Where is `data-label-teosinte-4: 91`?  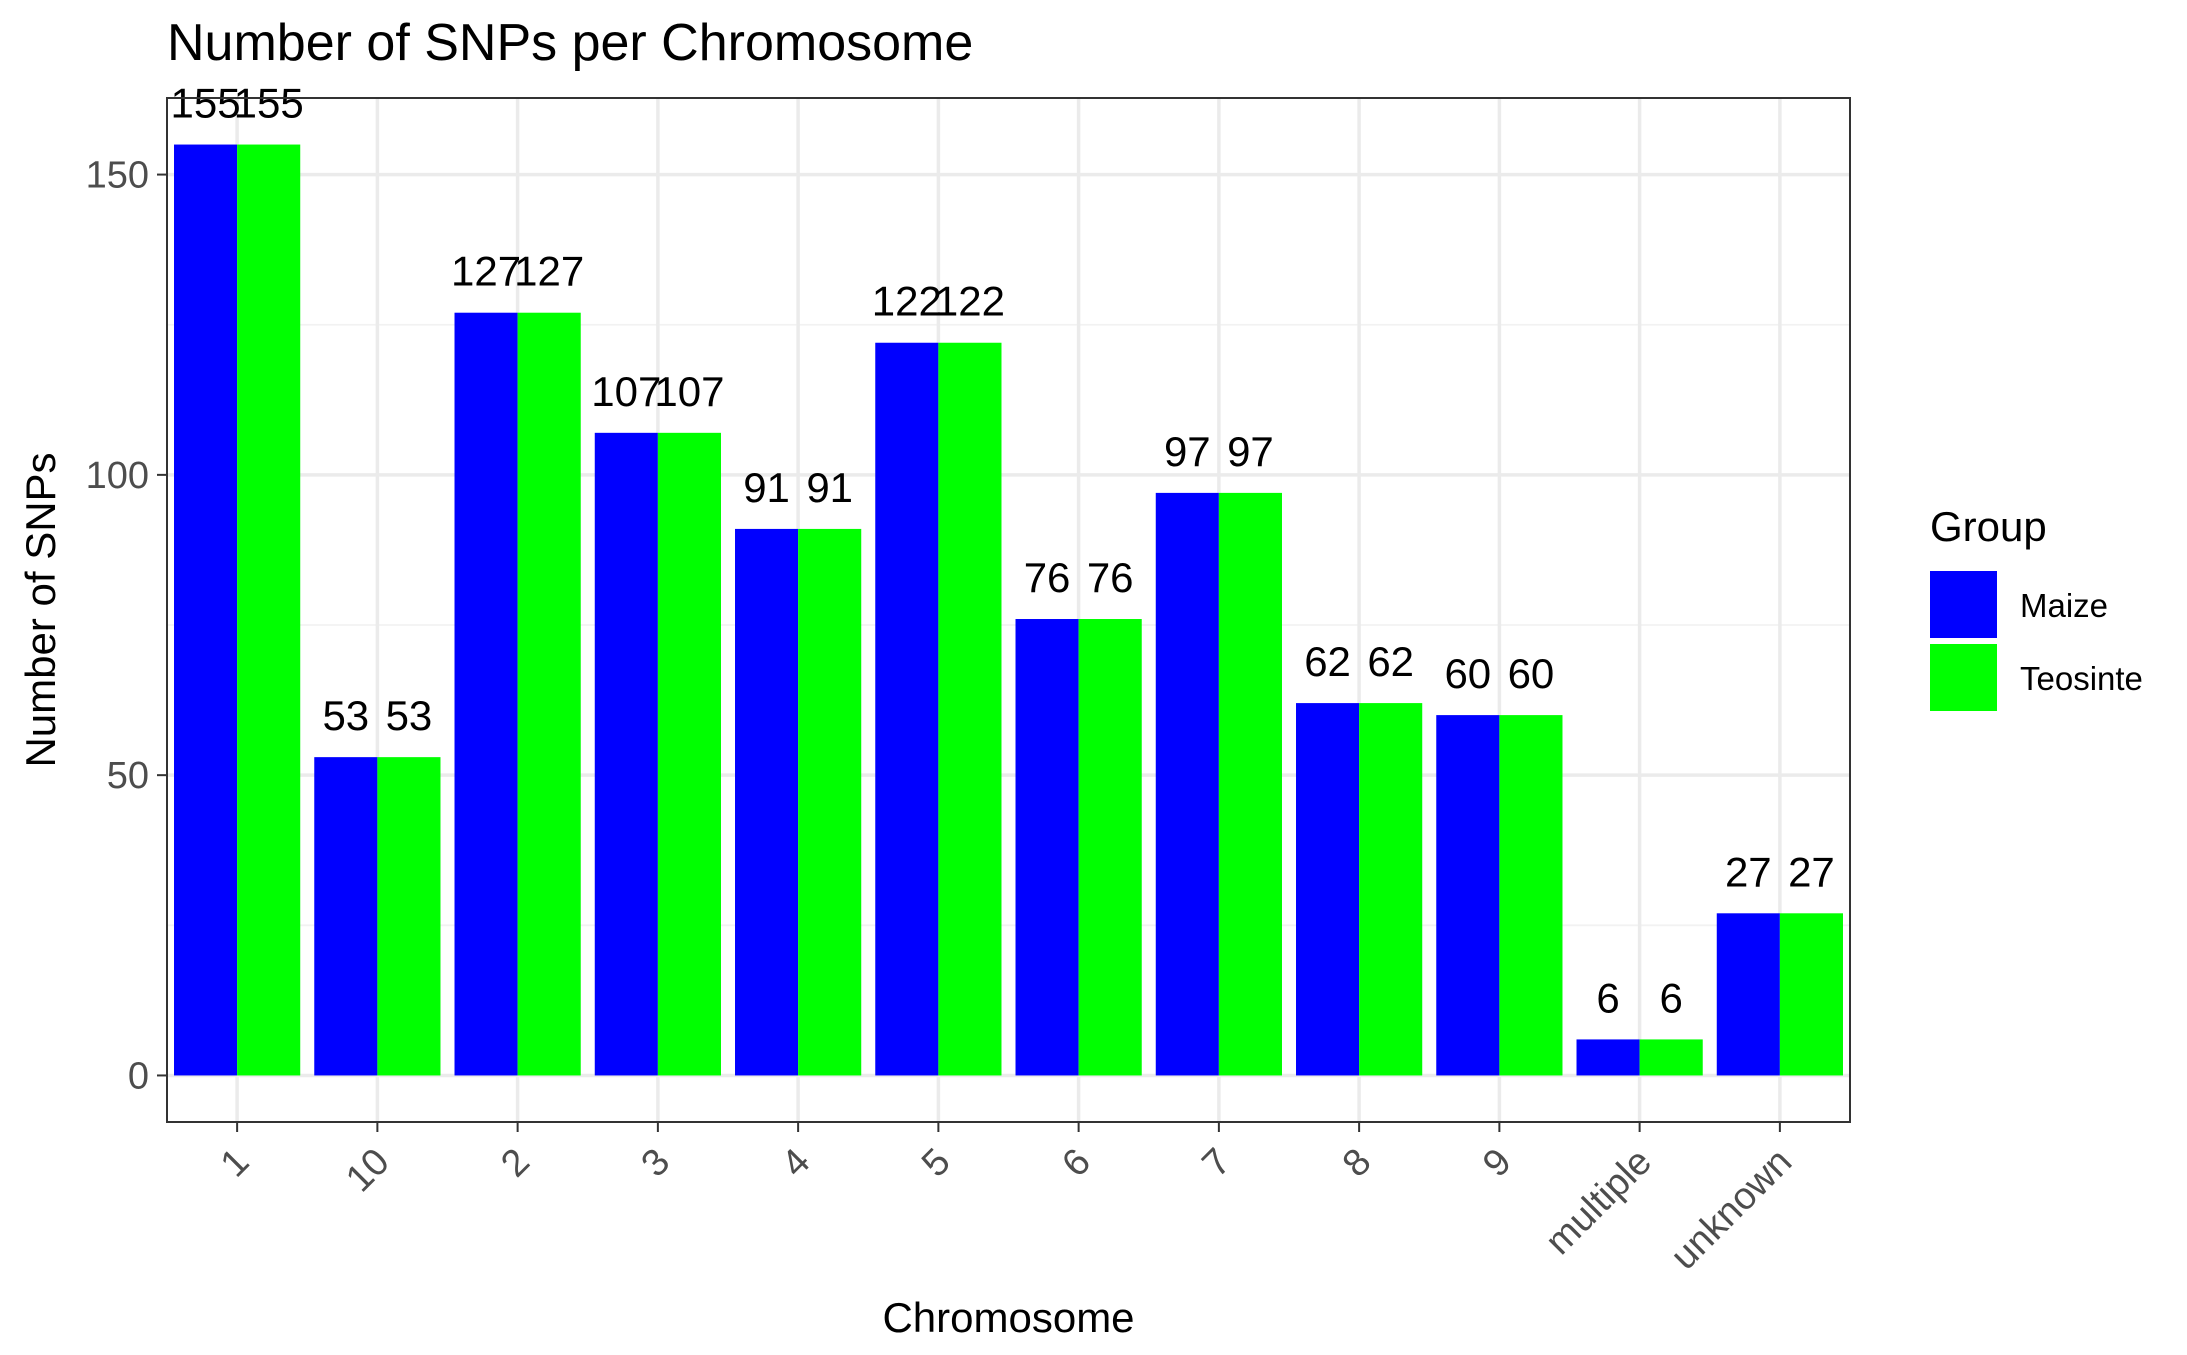 data-label-teosinte-4: 91 is located at coordinates (829, 487).